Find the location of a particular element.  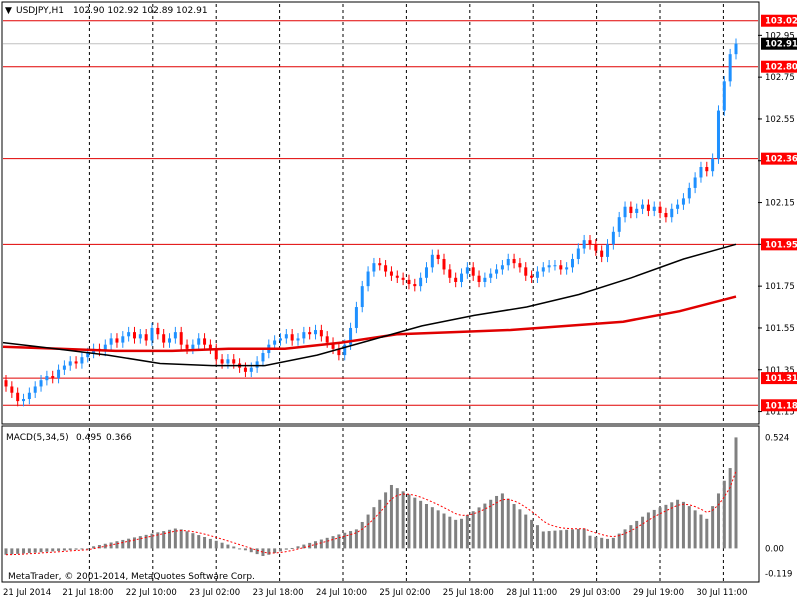

level-price-tag: 101.31 is located at coordinates (781, 379).